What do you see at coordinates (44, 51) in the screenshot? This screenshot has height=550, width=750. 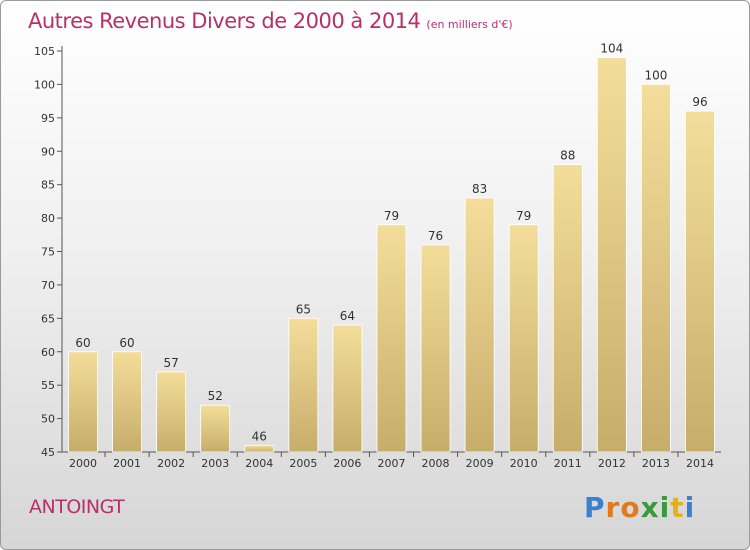 I see `y-tick-label: 105` at bounding box center [44, 51].